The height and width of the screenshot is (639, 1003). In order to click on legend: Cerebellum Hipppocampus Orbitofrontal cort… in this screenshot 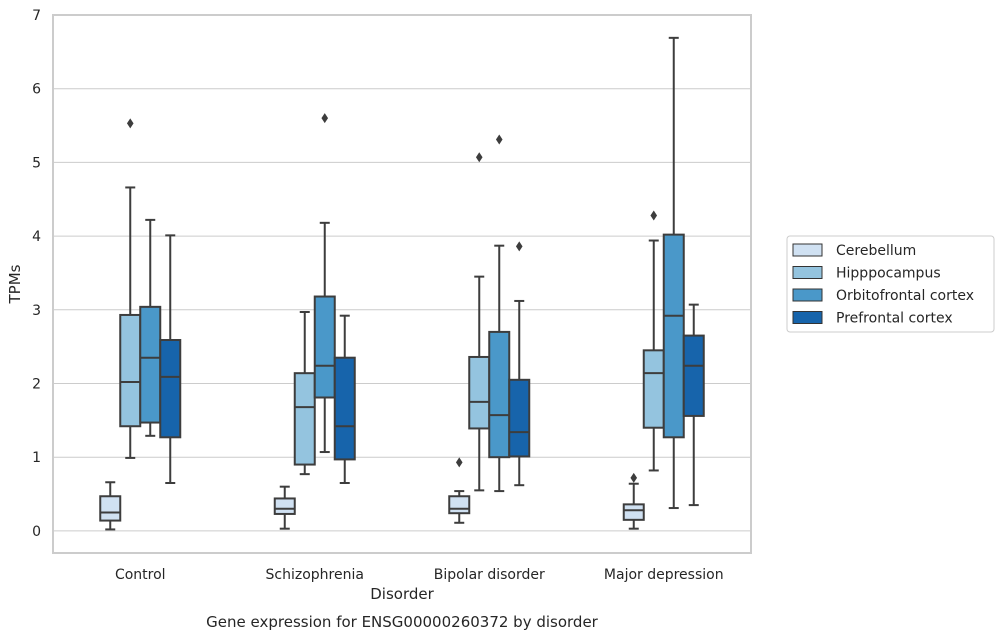, I will do `click(890, 284)`.